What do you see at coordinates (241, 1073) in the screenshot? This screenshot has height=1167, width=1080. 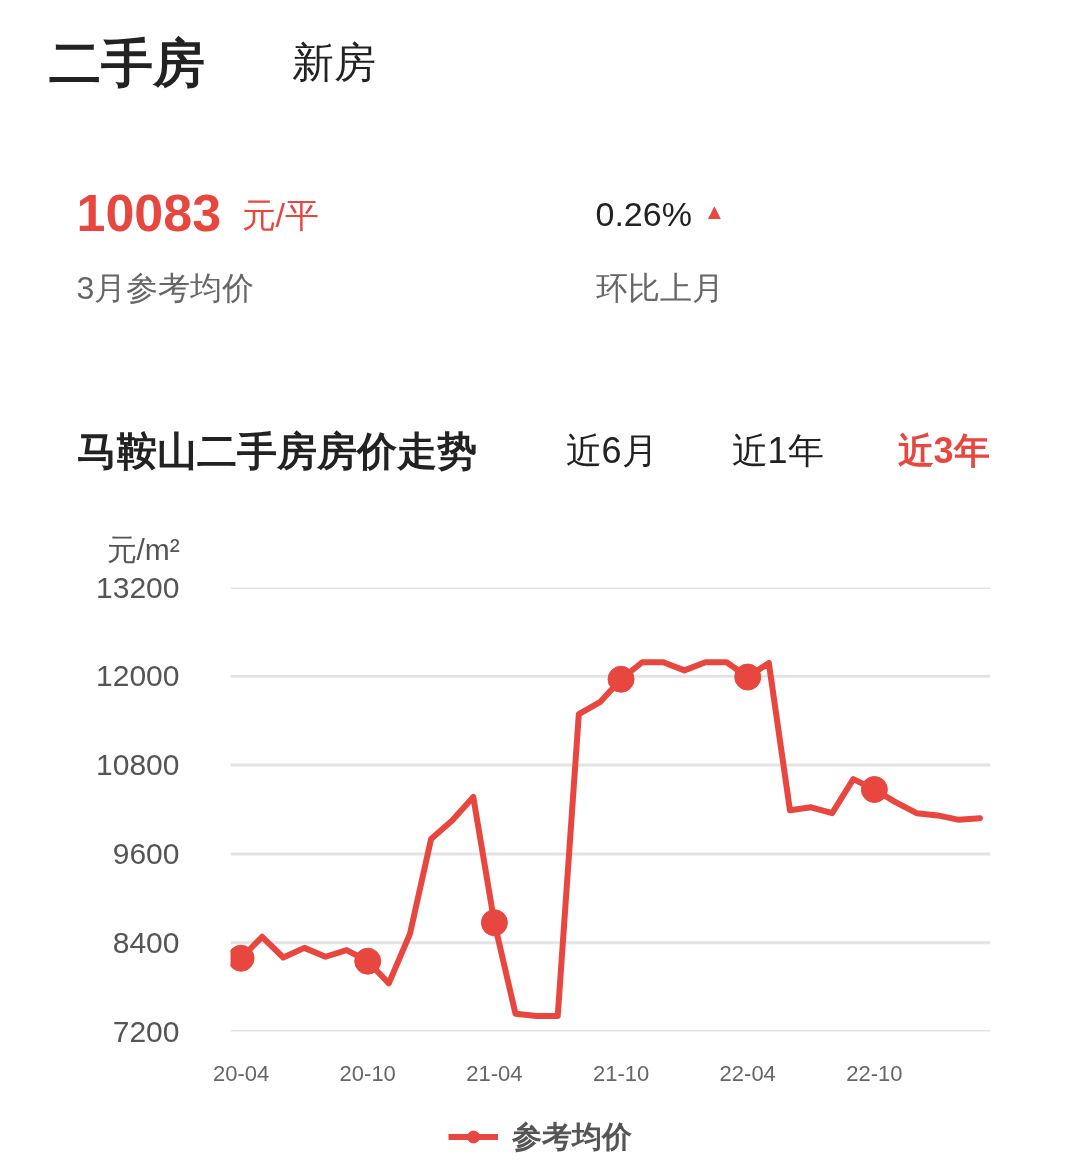 I see `x-tick-label: 20-04` at bounding box center [241, 1073].